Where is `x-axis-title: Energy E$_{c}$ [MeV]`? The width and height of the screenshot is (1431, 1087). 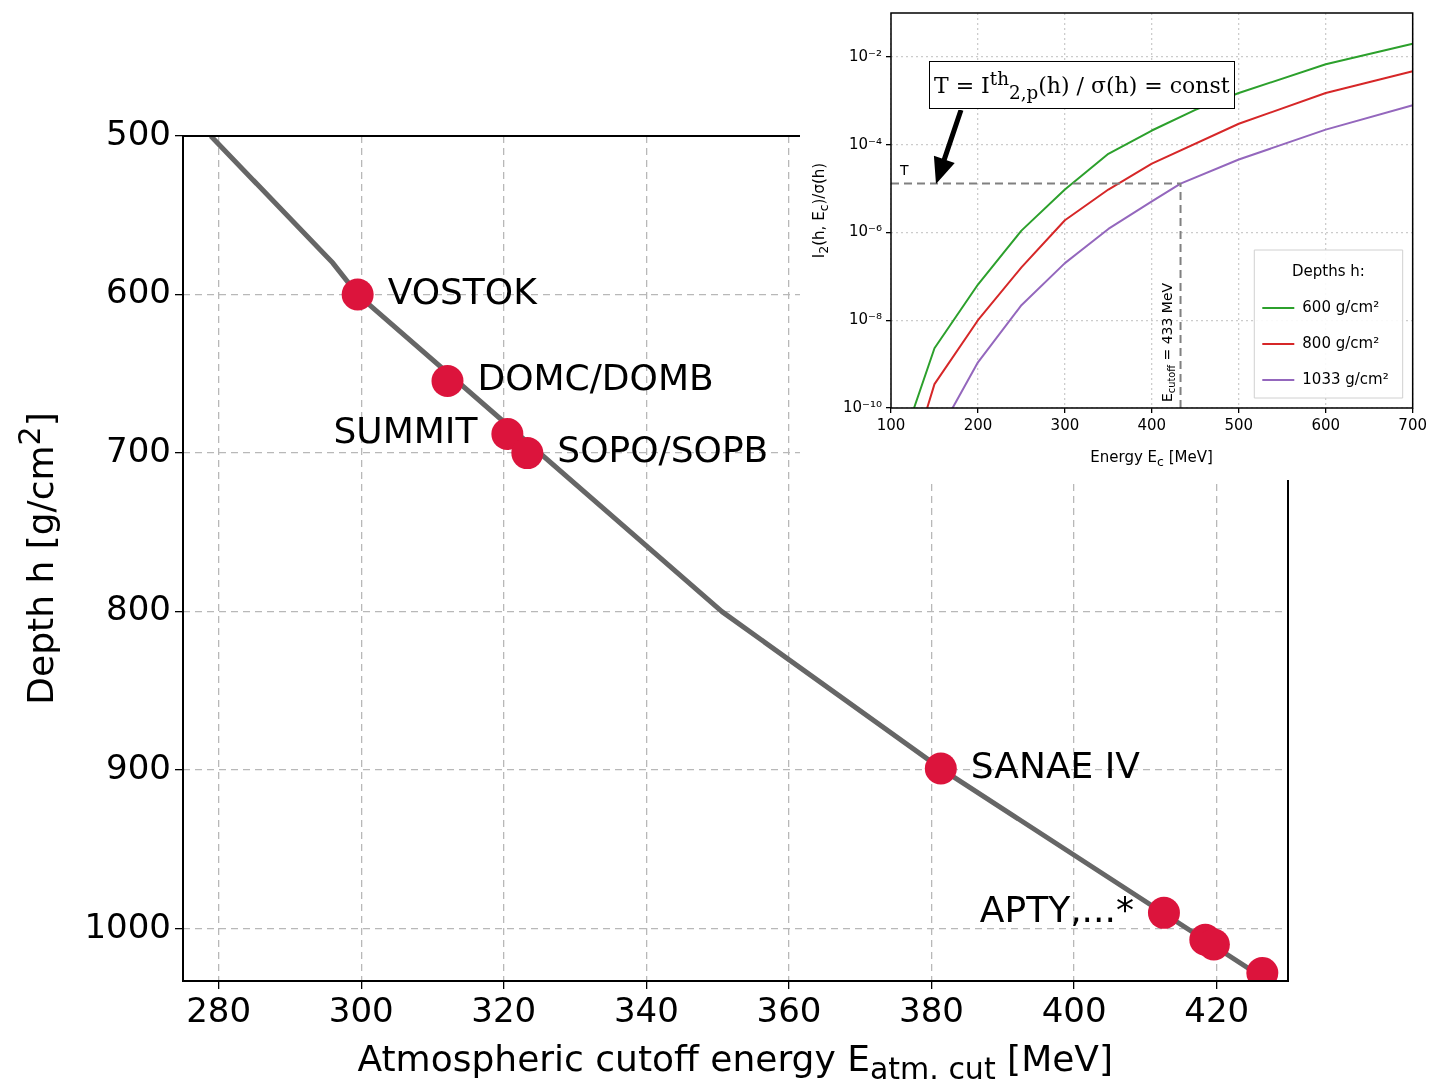 x-axis-title: Energy E$_{c}$ [MeV] is located at coordinates (1151, 458).